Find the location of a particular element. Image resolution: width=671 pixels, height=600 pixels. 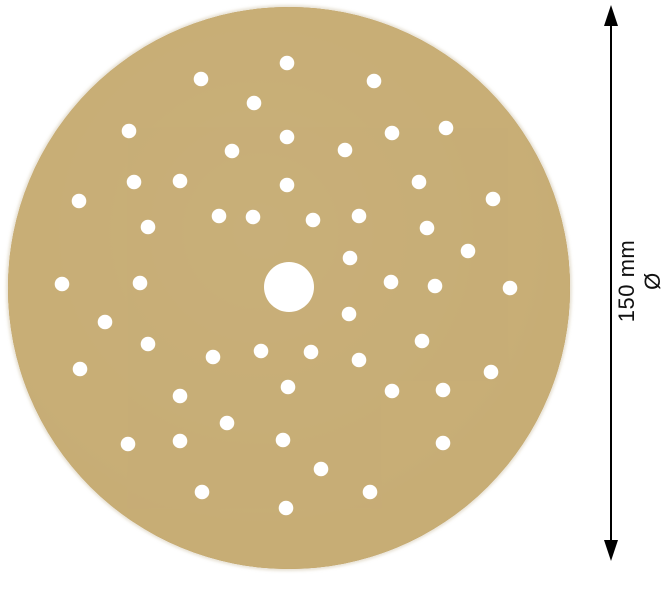

dimension-label: 150 mm Ø is located at coordinates (642, 281).